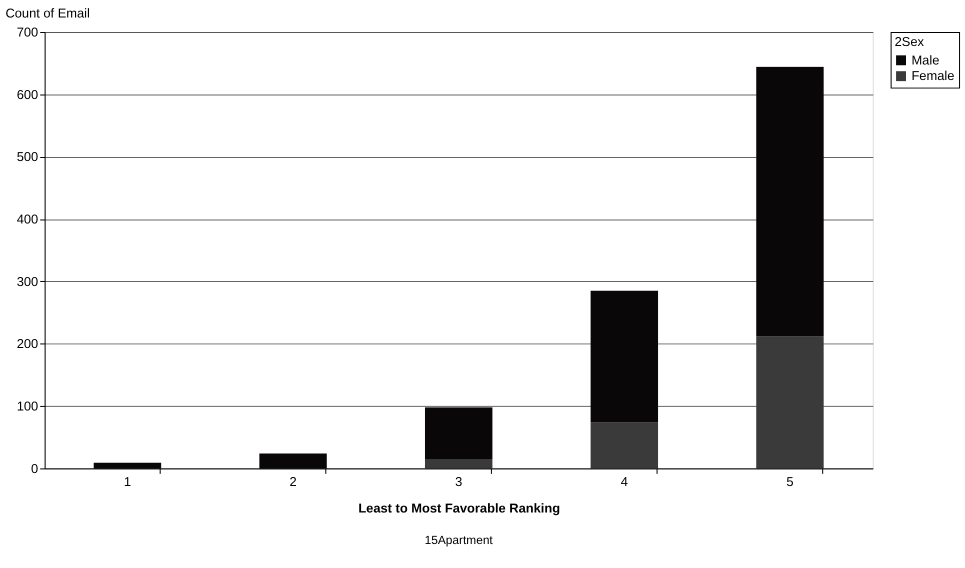 This screenshot has width=965, height=568. What do you see at coordinates (932, 76) in the screenshot?
I see `legend-label: Female` at bounding box center [932, 76].